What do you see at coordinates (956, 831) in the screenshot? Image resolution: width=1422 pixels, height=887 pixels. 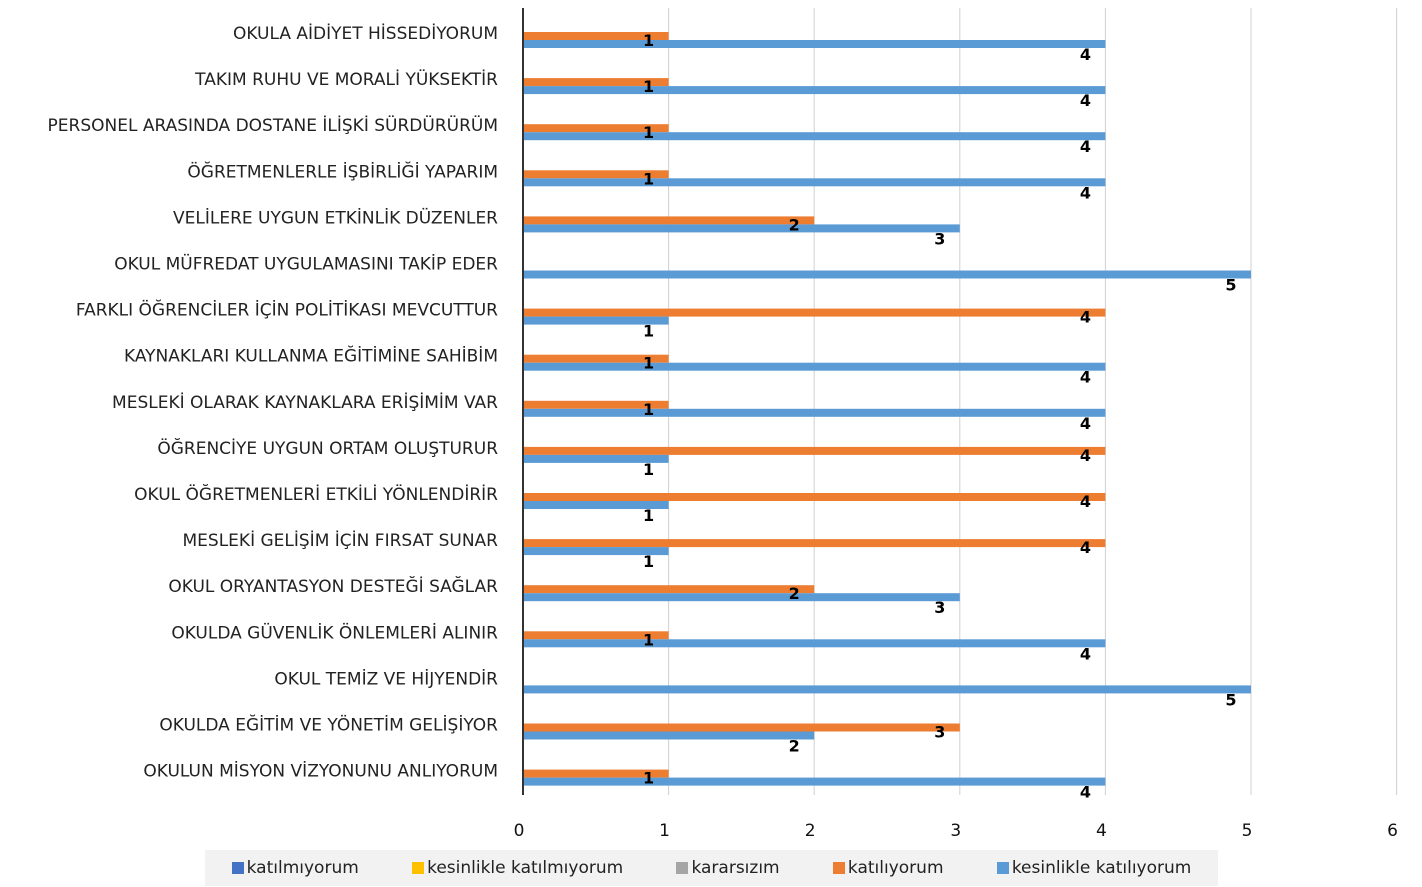 I see `x-tick-labels: 0 1 2 3 4 5 6` at bounding box center [956, 831].